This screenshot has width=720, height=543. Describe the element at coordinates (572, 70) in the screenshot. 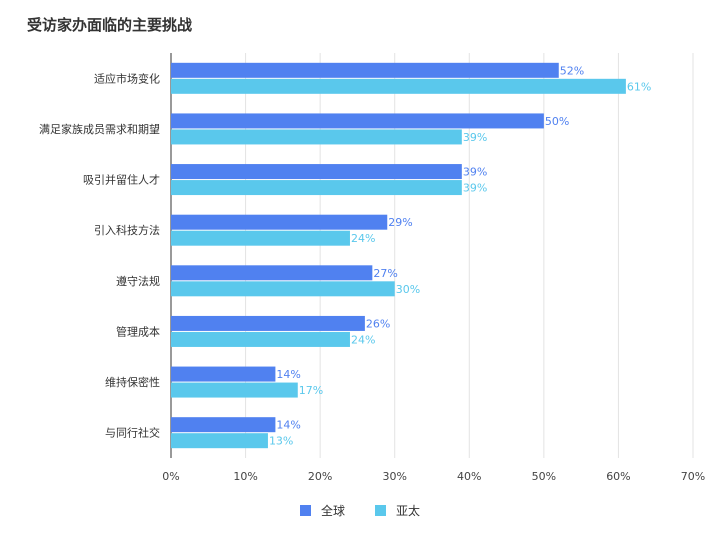

I see `data-label: 52%` at that location.